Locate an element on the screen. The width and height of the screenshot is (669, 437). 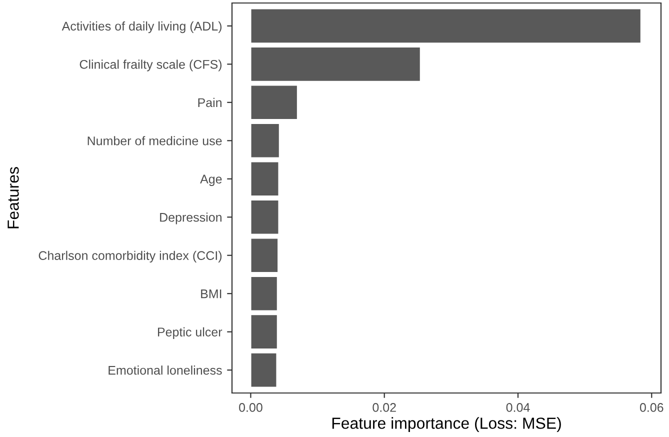
x-axis-title: Feature importance (Loss: MSE) is located at coordinates (446, 424).